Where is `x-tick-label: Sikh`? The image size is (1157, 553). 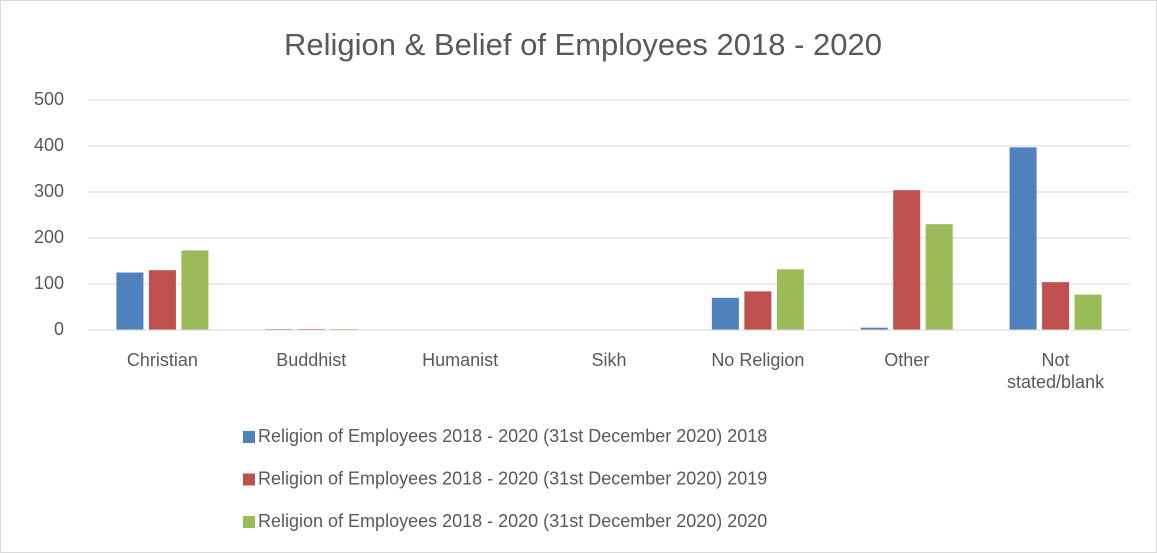
x-tick-label: Sikh is located at coordinates (609, 360).